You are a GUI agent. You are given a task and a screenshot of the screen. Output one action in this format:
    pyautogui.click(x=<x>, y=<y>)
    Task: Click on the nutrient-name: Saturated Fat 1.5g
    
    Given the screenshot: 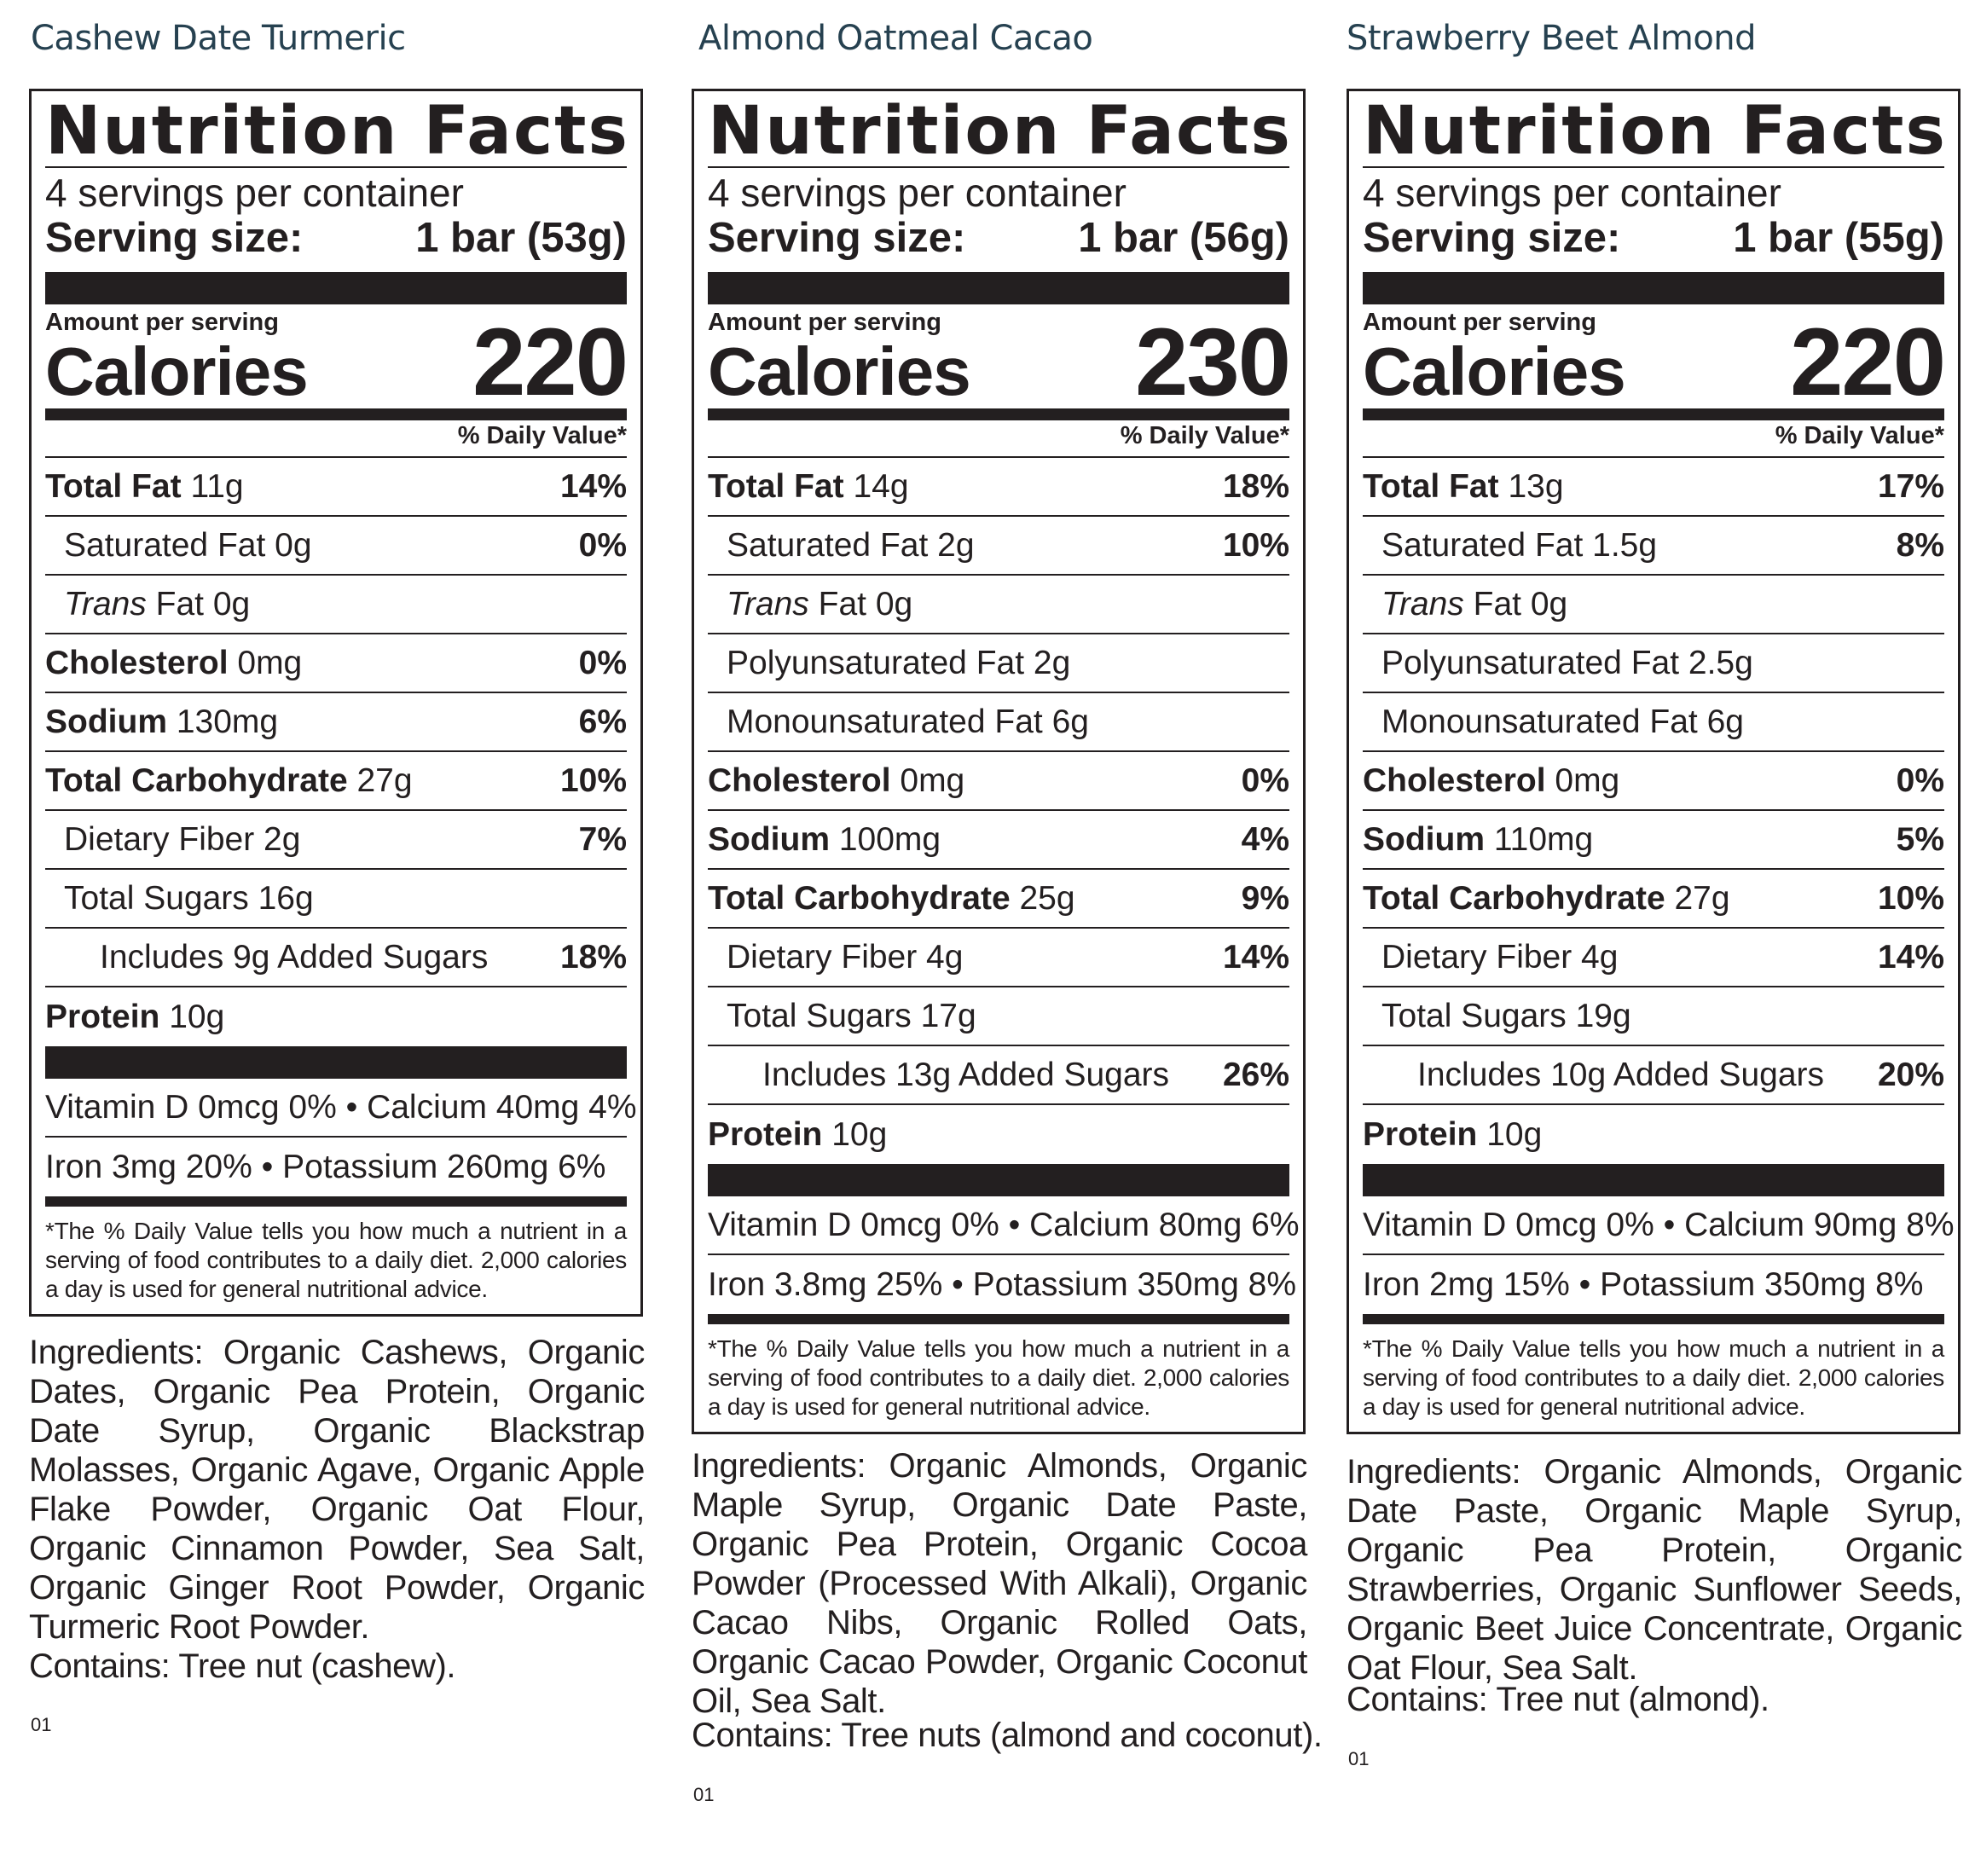 What is the action you would take?
    pyautogui.click(x=1510, y=546)
    